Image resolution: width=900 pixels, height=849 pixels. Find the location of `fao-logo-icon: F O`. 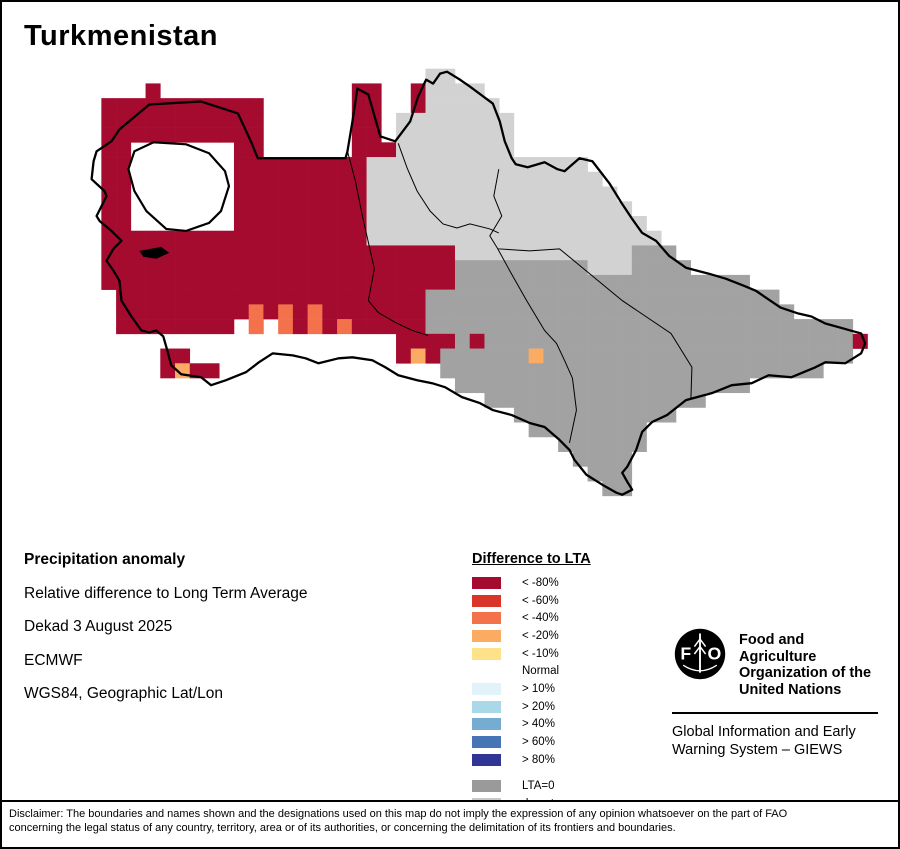

fao-logo-icon: F O is located at coordinates (700, 654).